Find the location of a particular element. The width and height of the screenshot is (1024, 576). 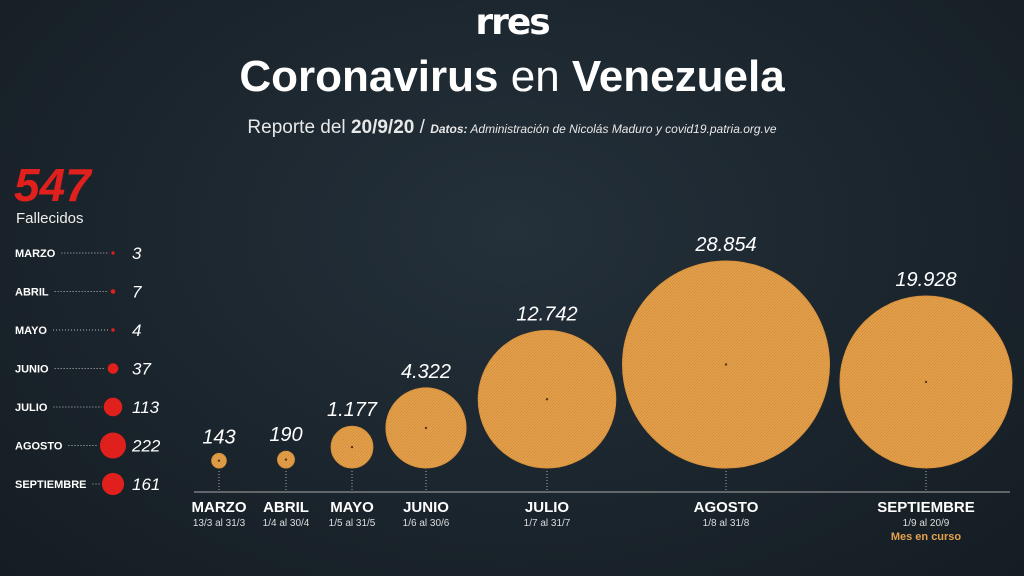

deaths-bubble-mayo is located at coordinates (113, 330).